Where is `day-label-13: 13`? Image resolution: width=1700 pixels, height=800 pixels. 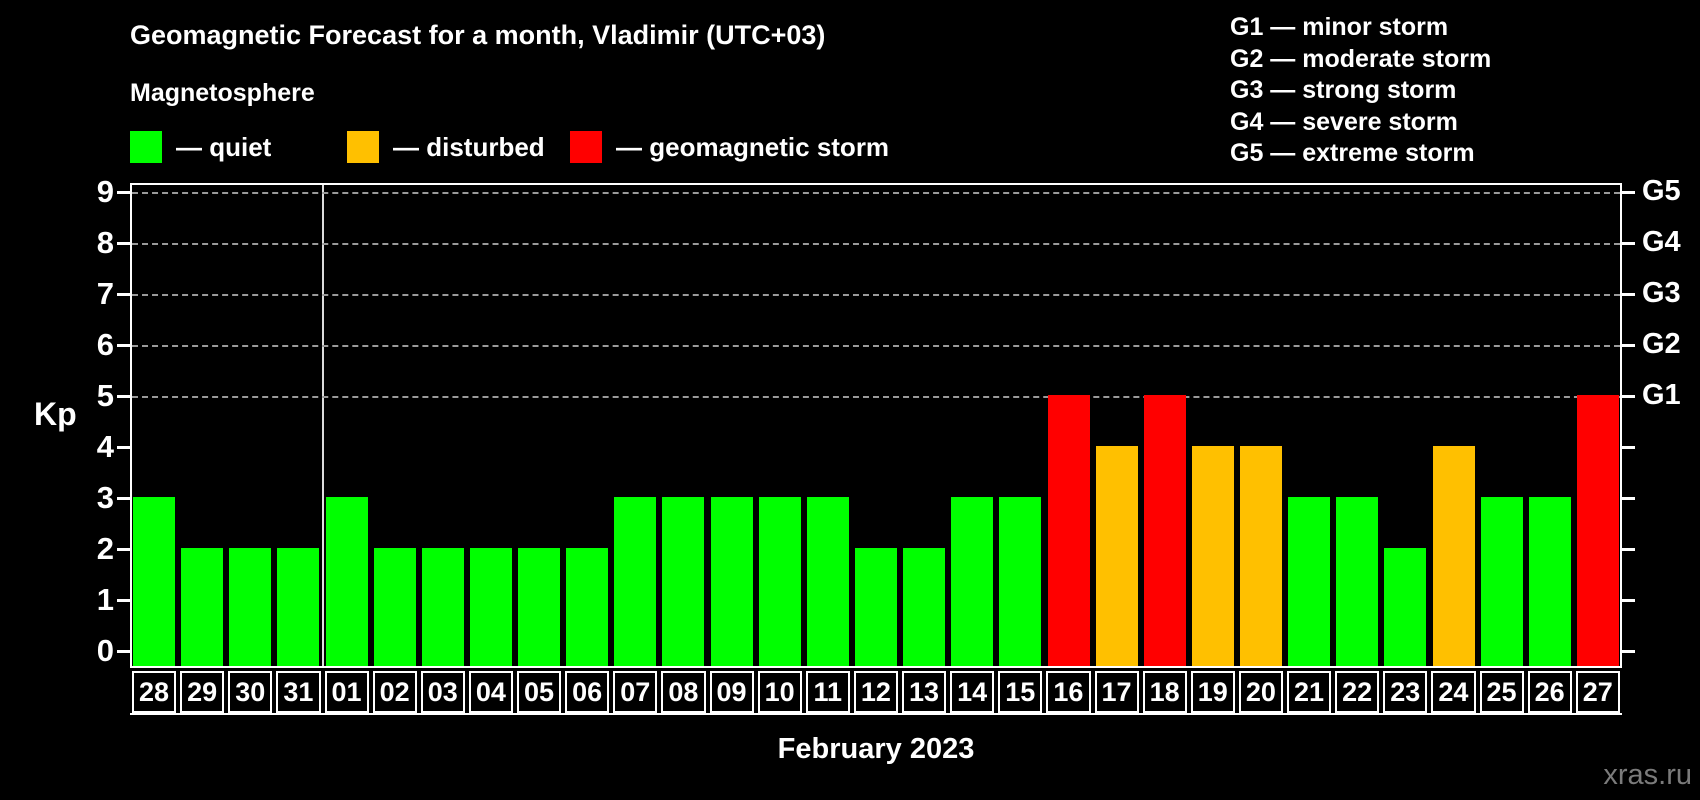
day-label-13: 13 is located at coordinates (924, 692).